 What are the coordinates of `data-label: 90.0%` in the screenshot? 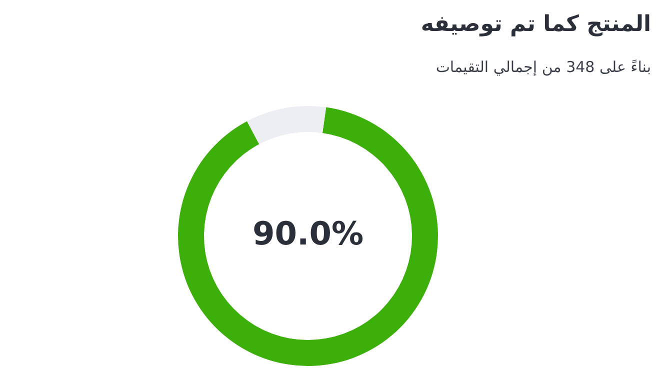 It's located at (308, 233).